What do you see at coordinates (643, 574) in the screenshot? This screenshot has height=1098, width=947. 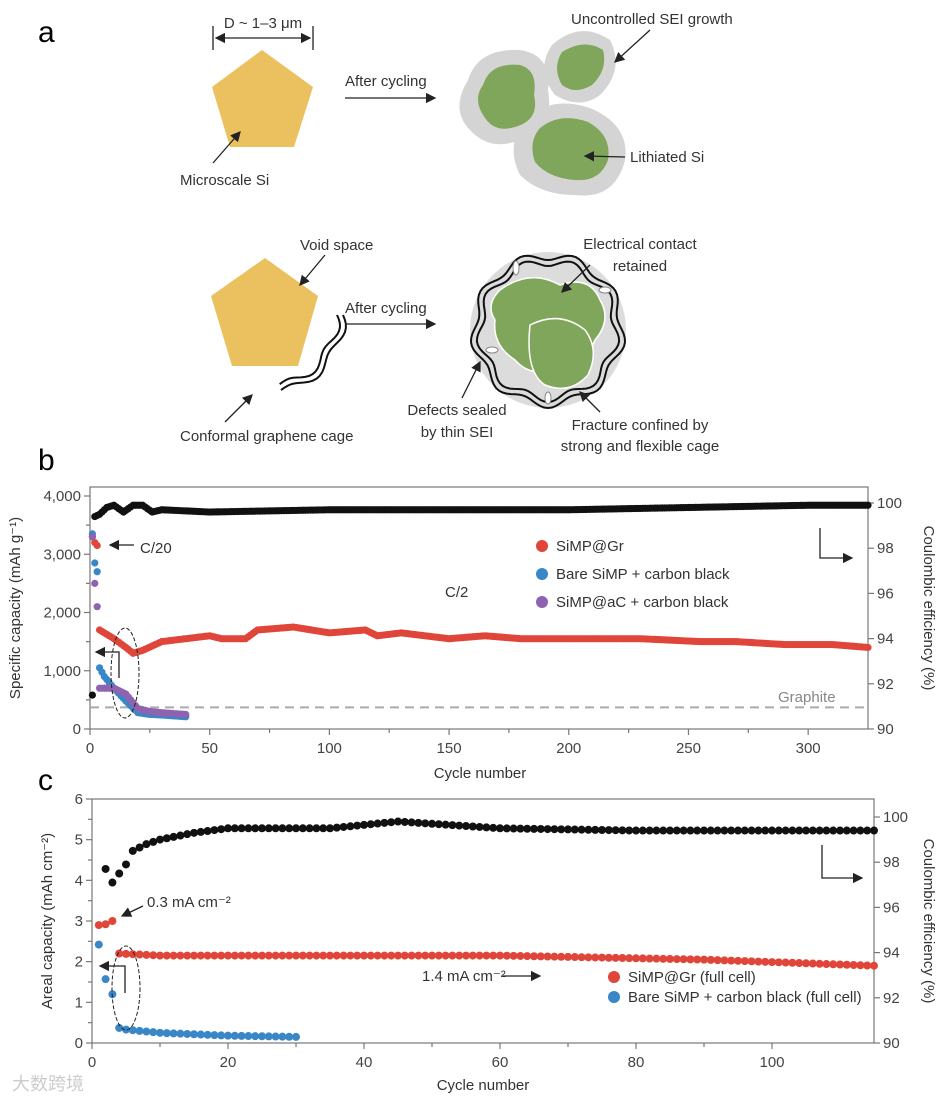 I see `legend-label: Bare SiMP + carbon black` at bounding box center [643, 574].